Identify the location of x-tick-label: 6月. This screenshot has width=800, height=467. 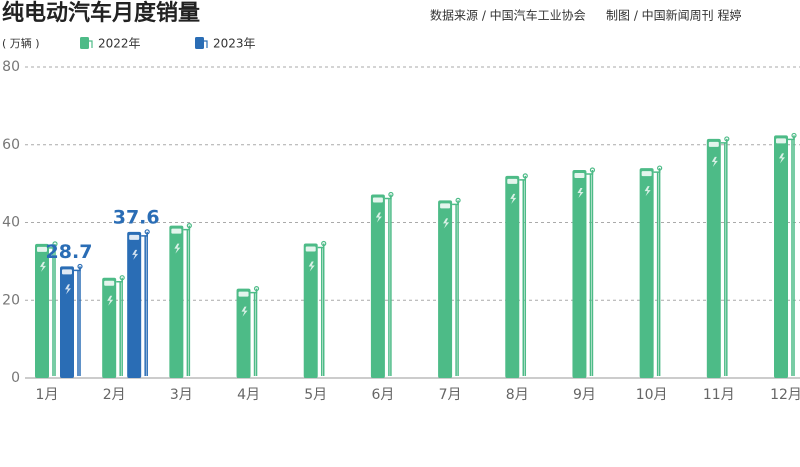
(382, 395).